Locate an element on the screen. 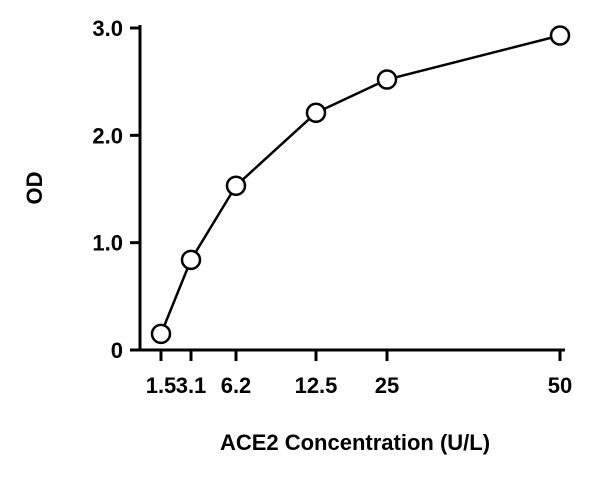  y-tick-label: 3.0 is located at coordinates (107, 28).